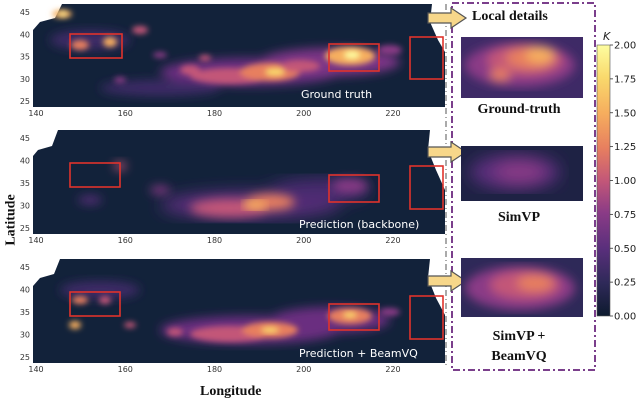  What do you see at coordinates (625, 147) in the screenshot?
I see `colorbar-tick-label: 1.25` at bounding box center [625, 147].